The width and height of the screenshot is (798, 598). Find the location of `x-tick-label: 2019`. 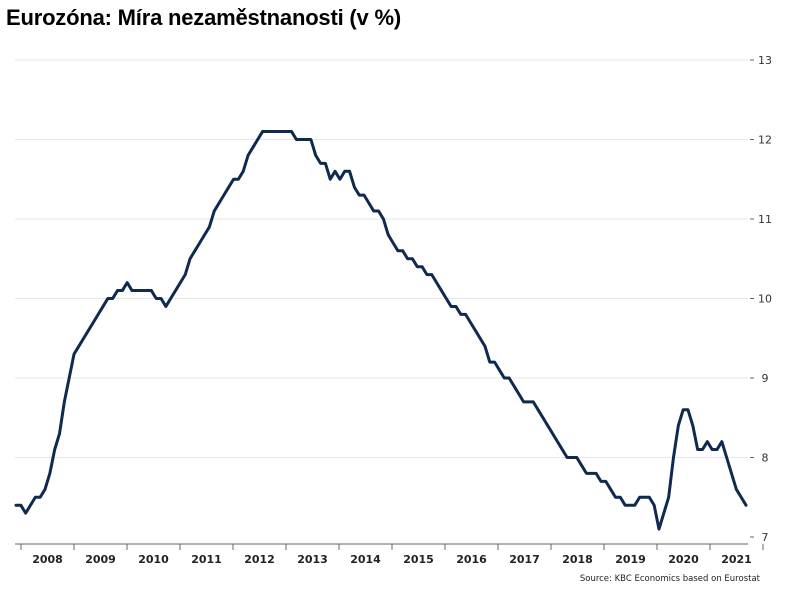

x-tick-label: 2019 is located at coordinates (630, 559).